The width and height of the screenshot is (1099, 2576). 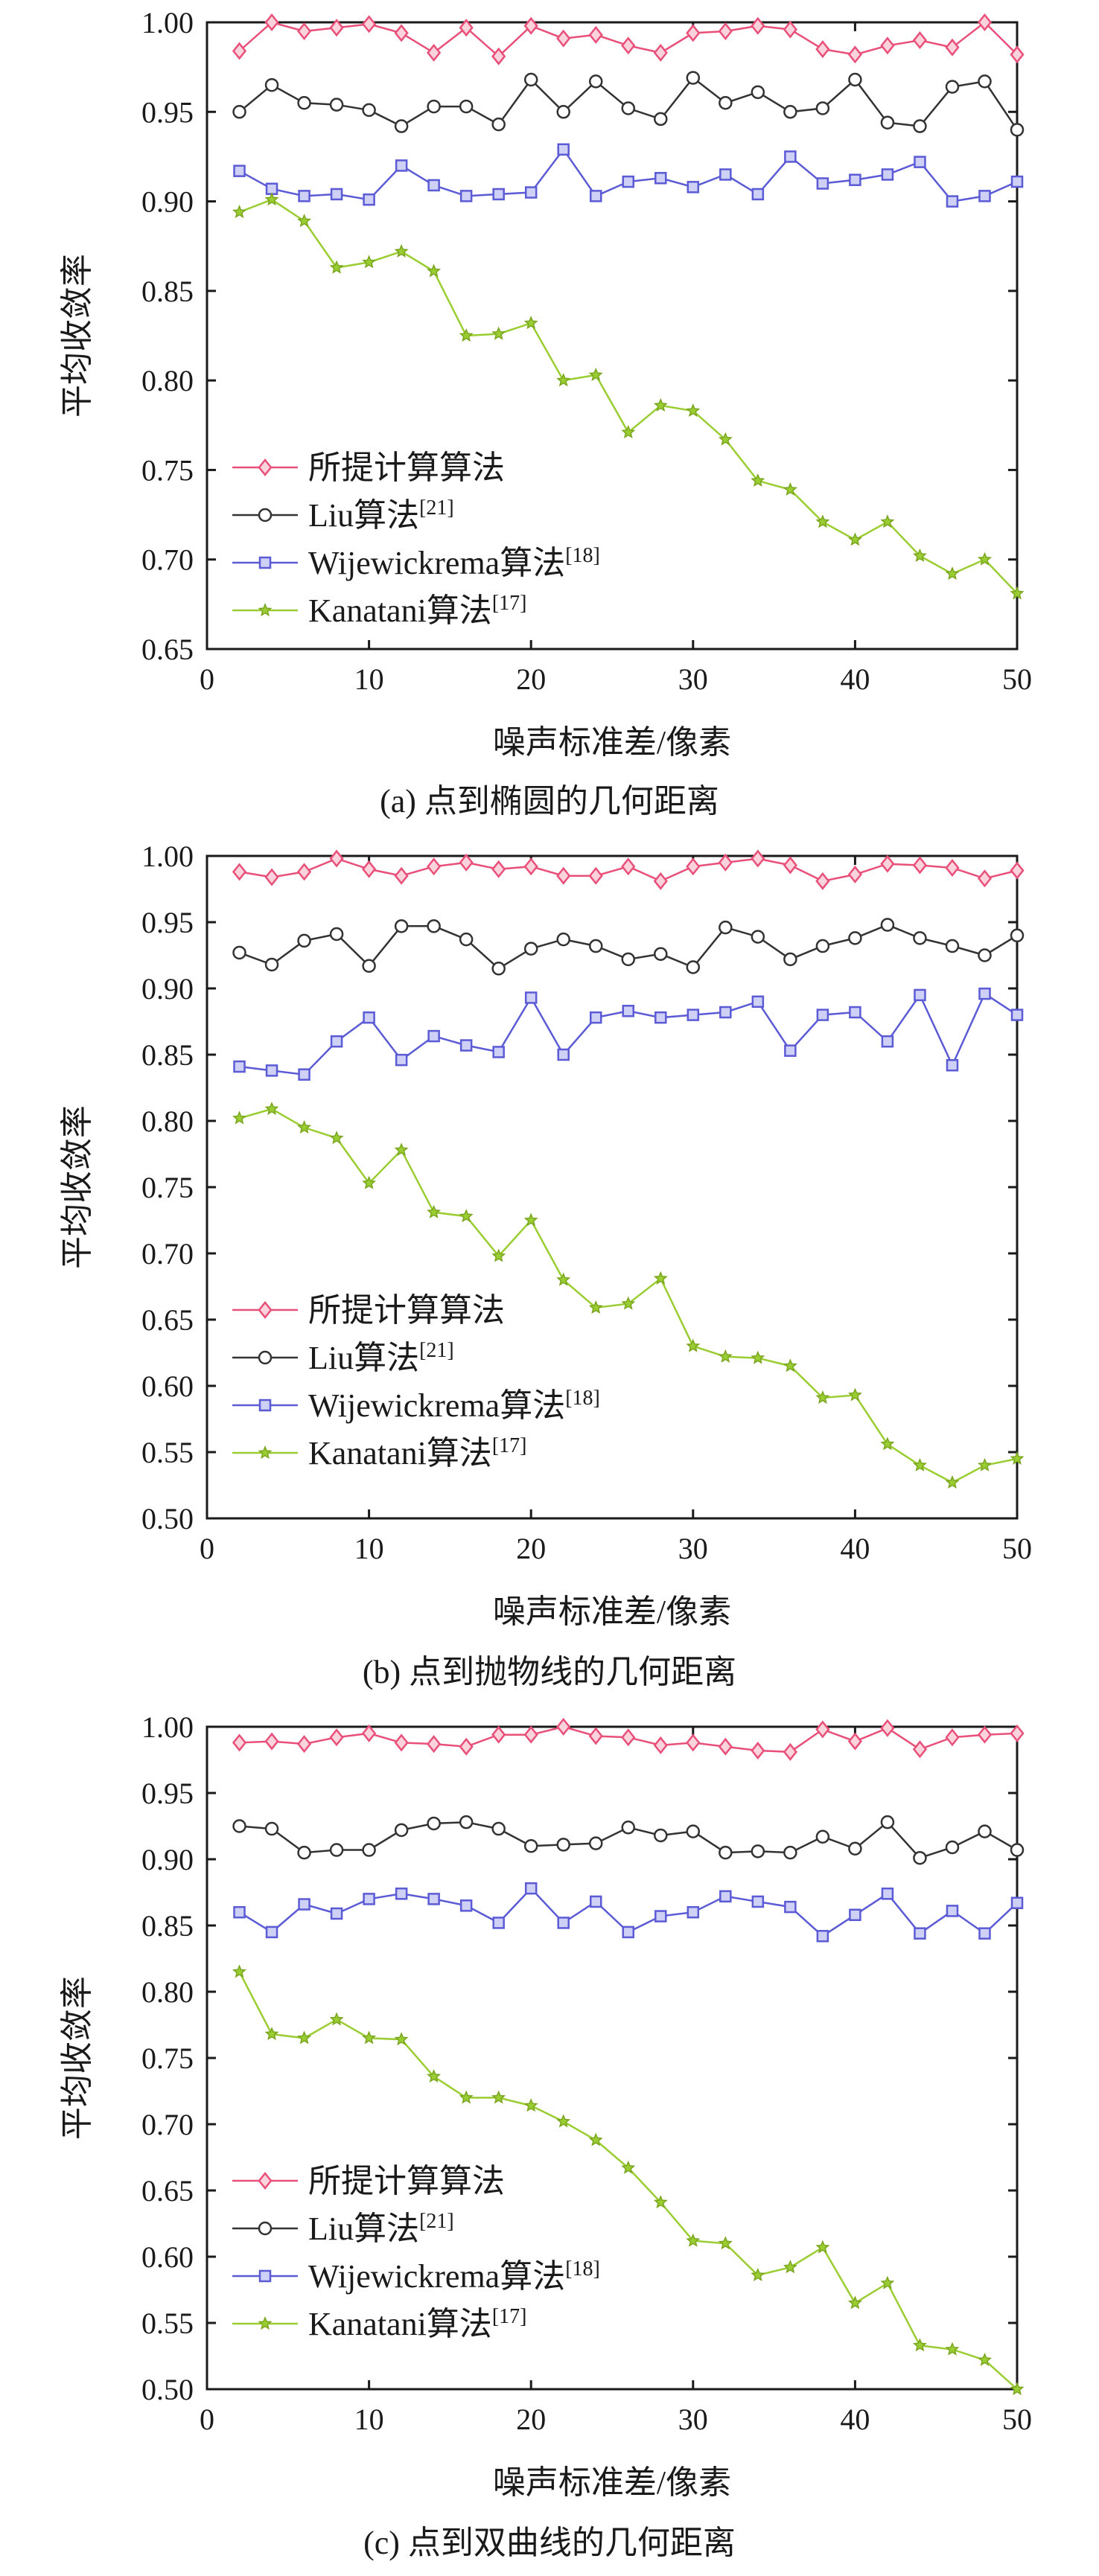 I want to click on legend-entry-label: Wijewickrema算法[18], so click(x=454, y=562).